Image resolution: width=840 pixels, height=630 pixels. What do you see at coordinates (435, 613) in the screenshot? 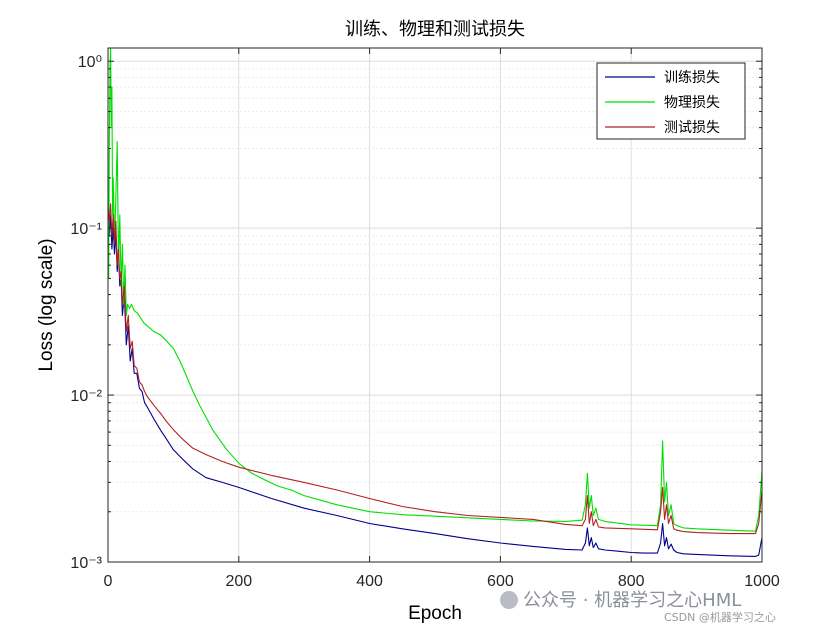
I see `x-axis-title: Epoch` at bounding box center [435, 613].